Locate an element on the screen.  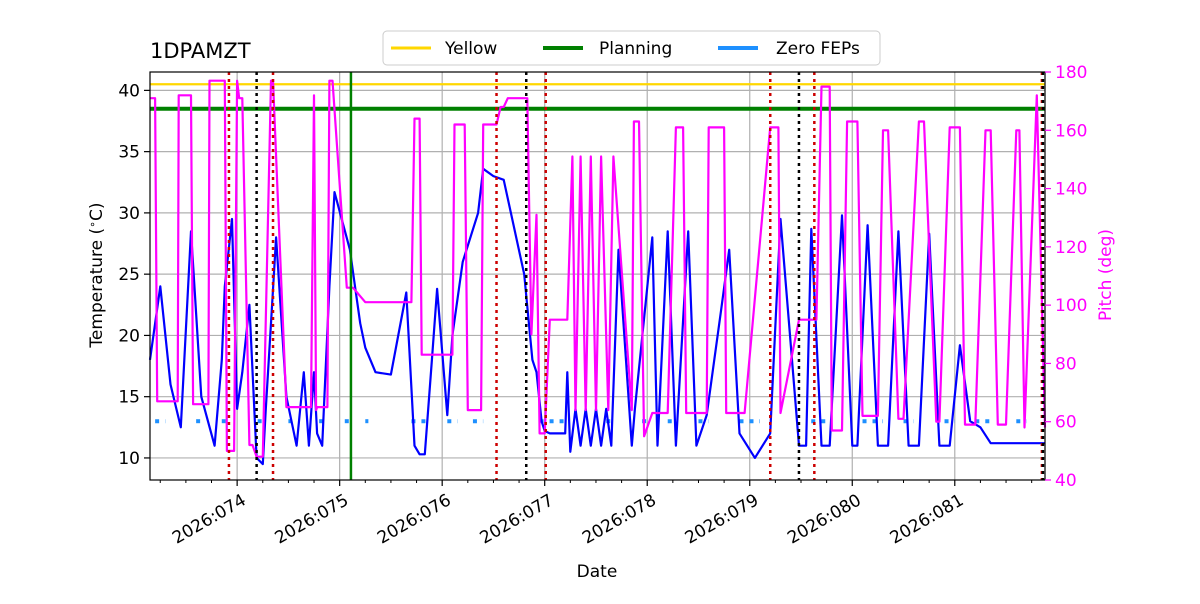
y-tick-label: 40 is located at coordinates (129, 91).